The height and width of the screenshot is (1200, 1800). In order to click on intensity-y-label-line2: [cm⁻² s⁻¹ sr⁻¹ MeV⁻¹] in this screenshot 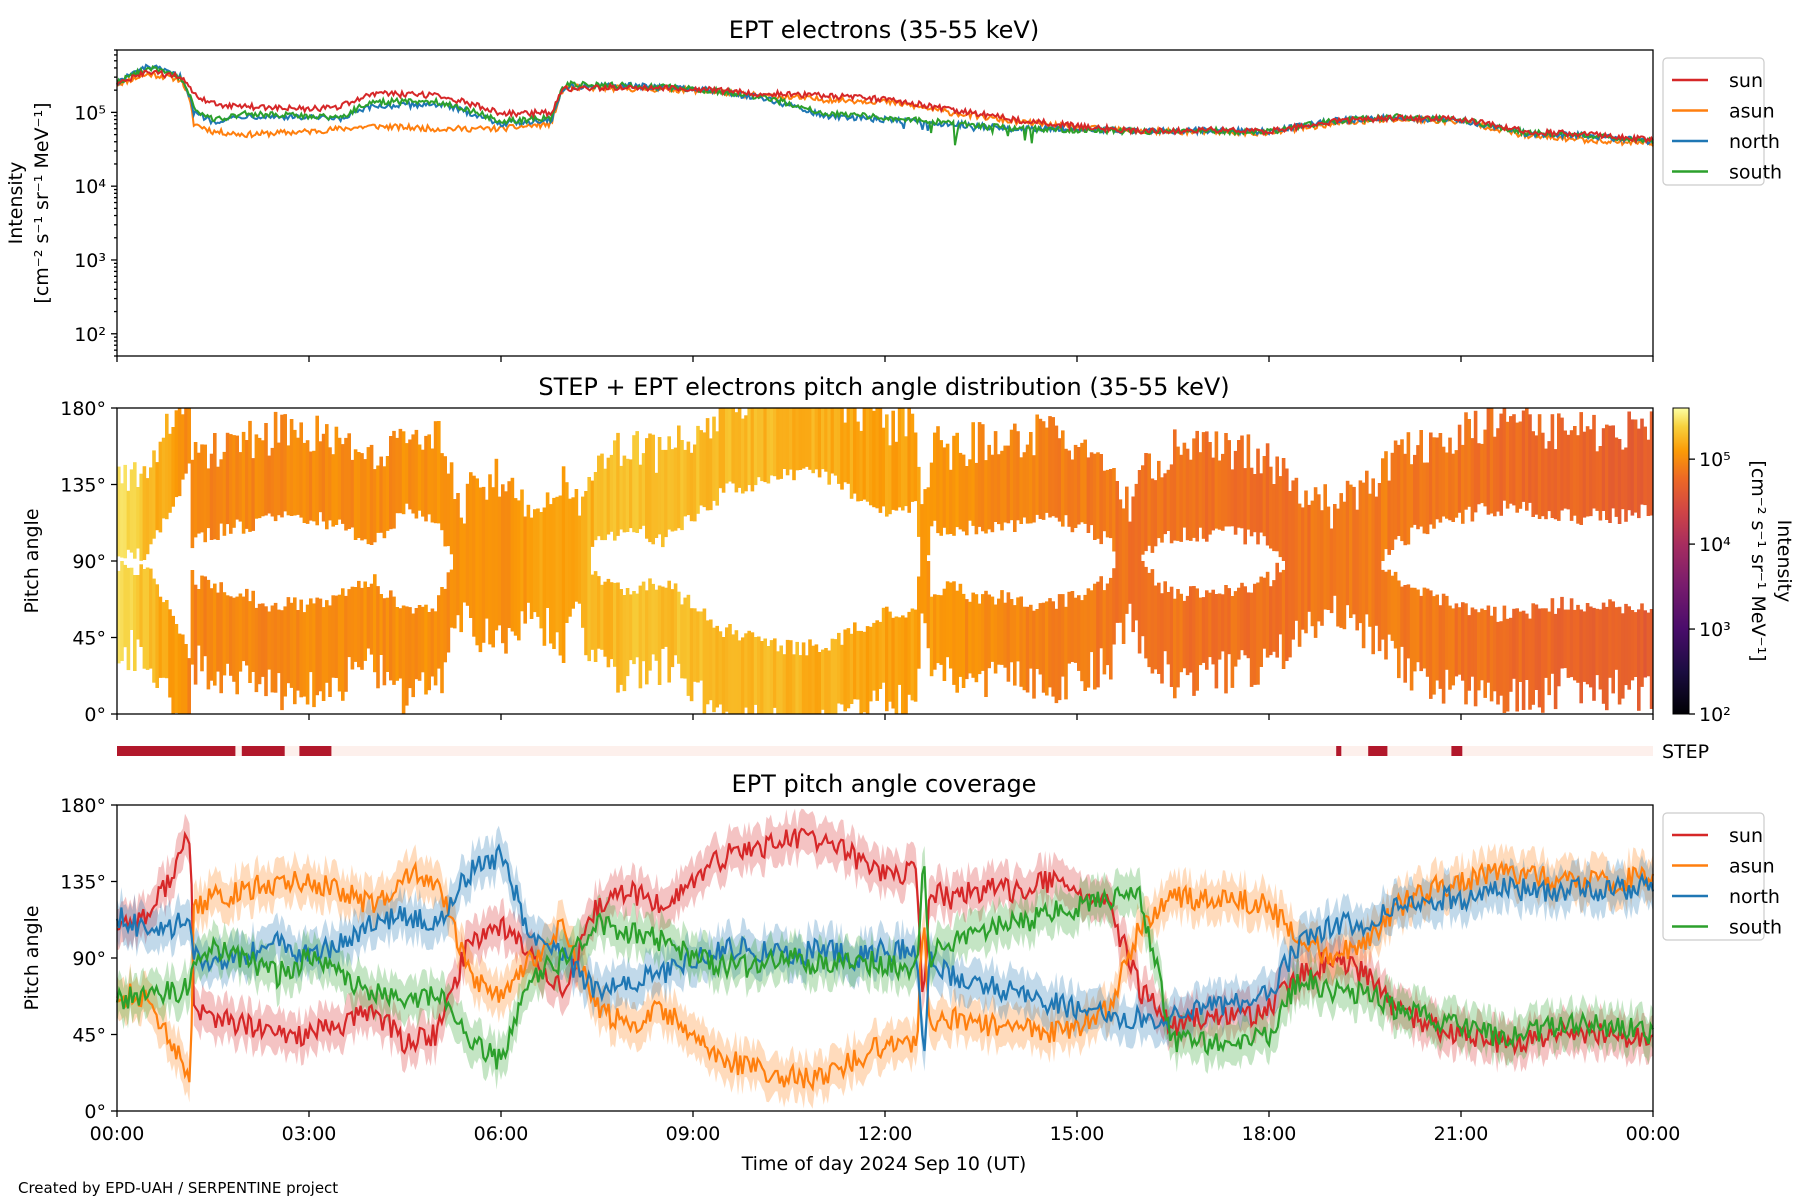, I will do `click(42, 202)`.